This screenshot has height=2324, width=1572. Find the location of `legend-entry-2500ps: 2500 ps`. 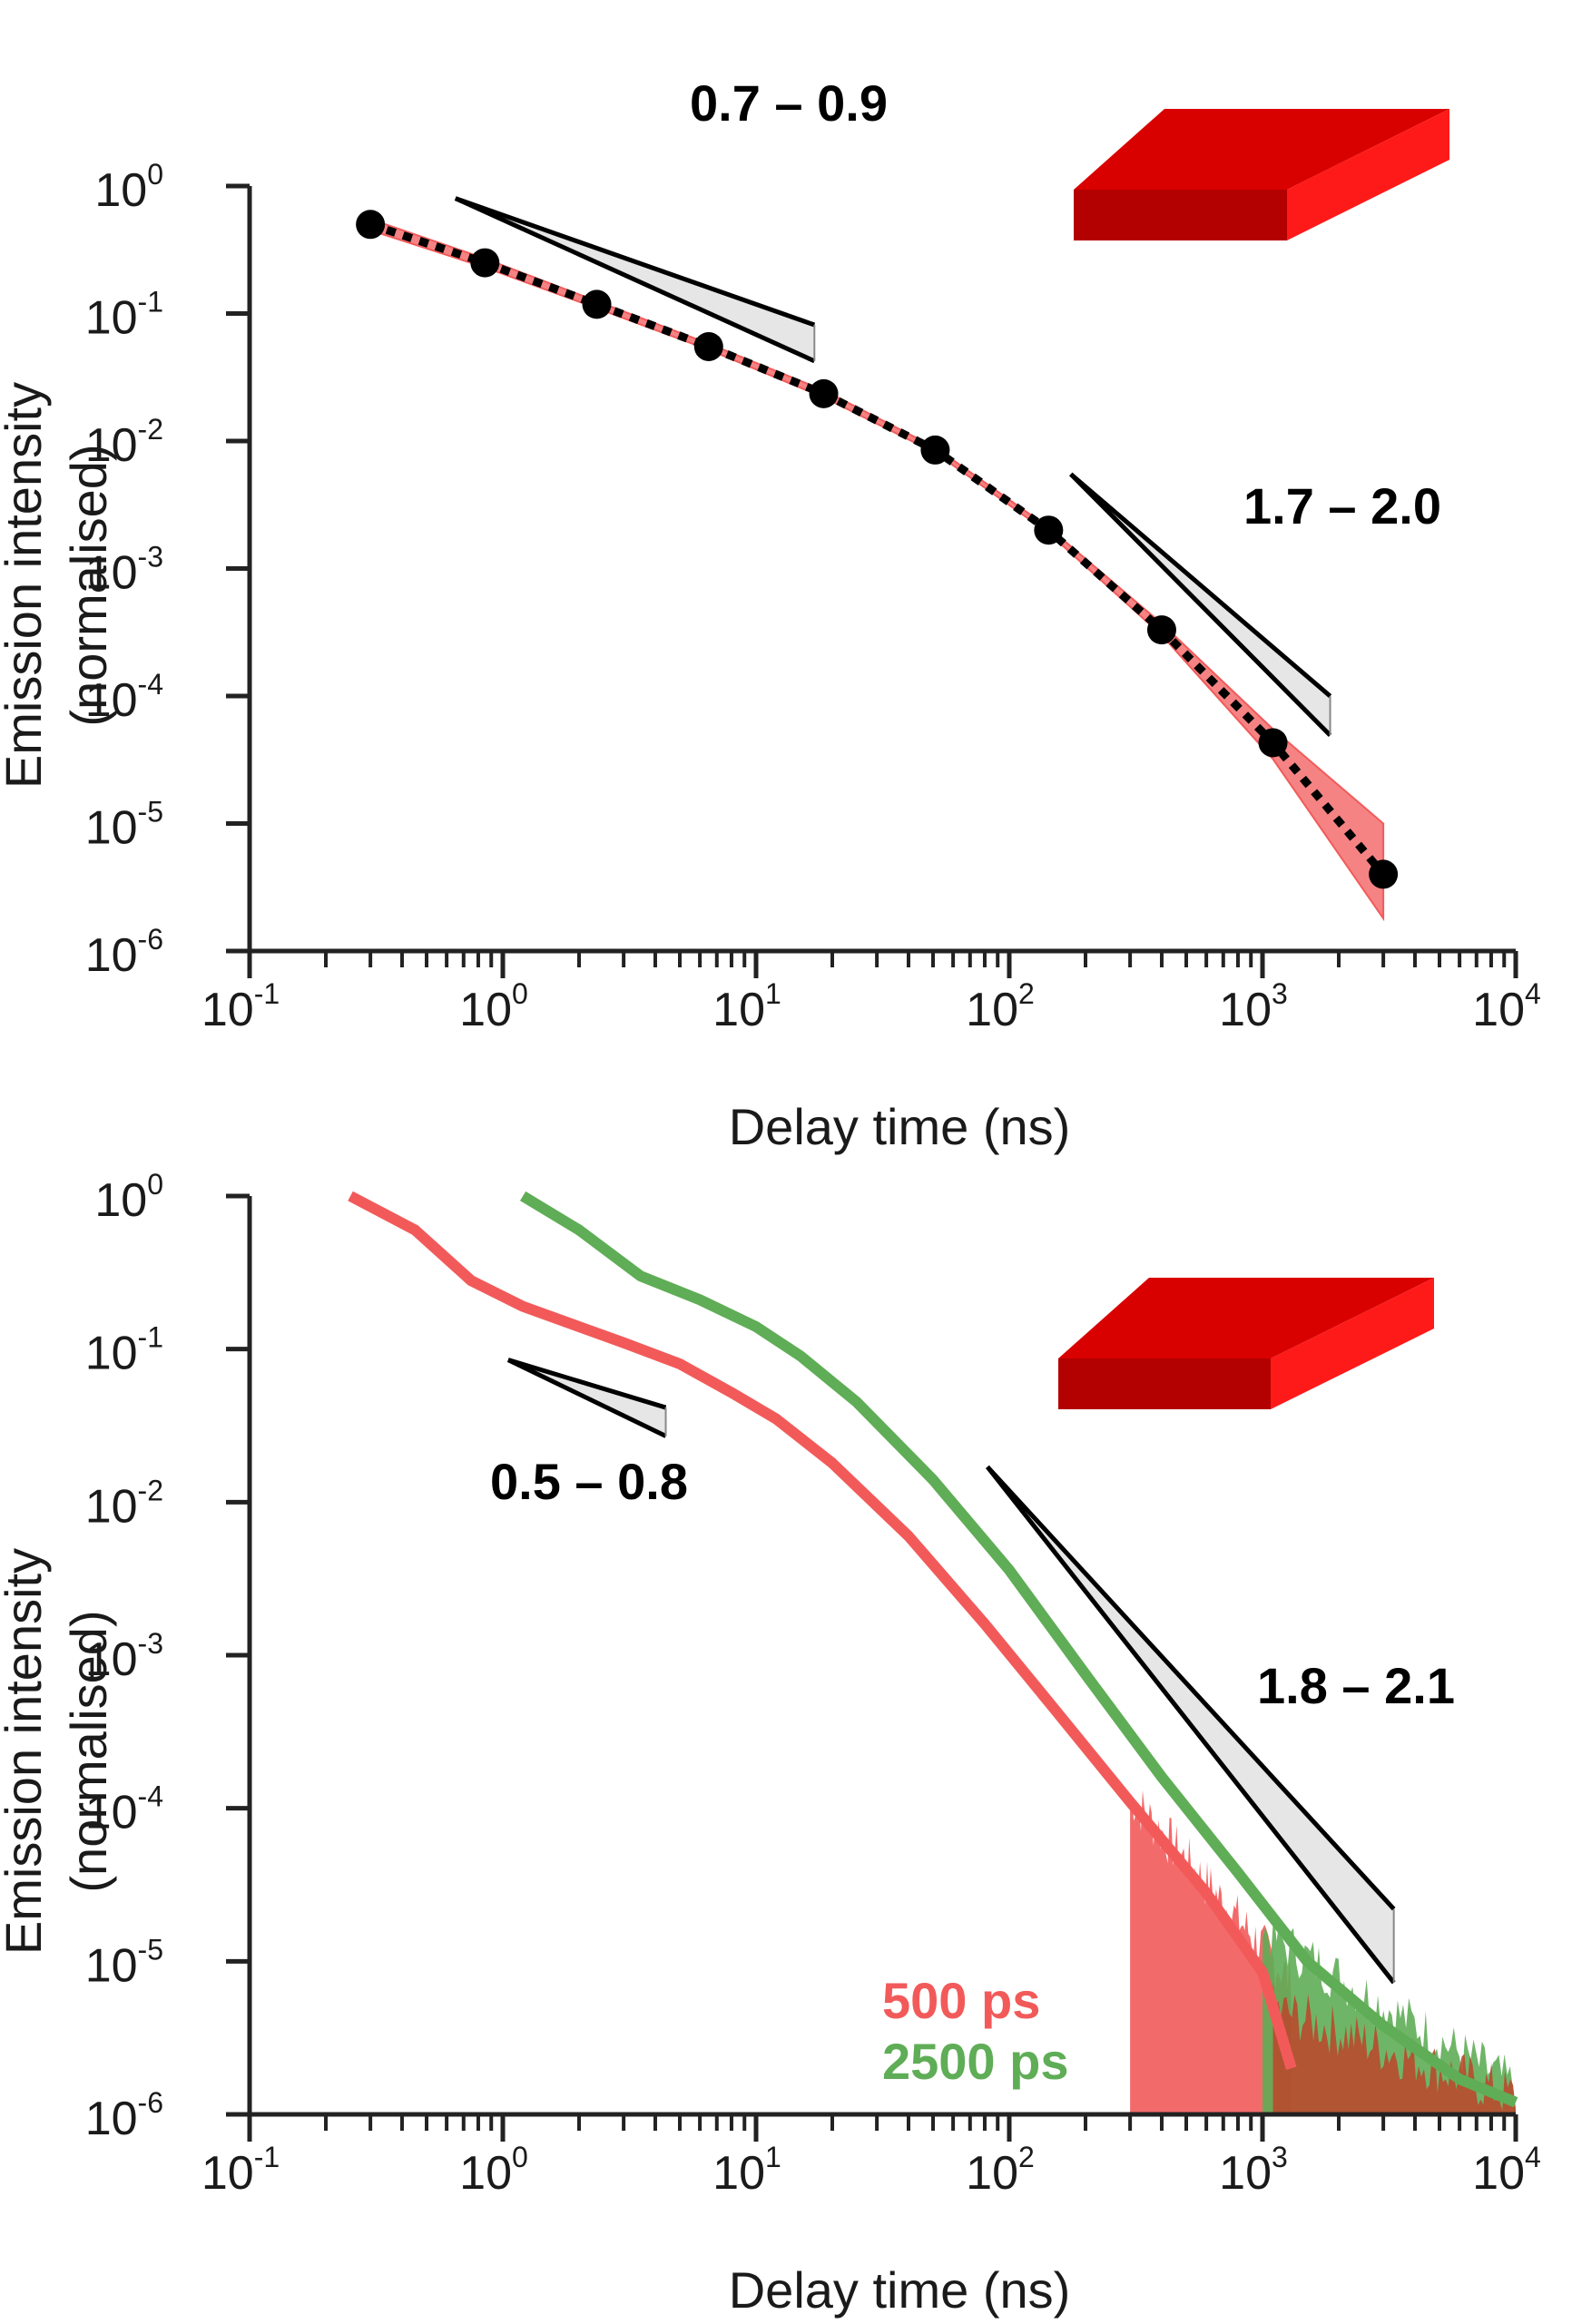

legend-entry-2500ps: 2500 ps is located at coordinates (975, 2061).